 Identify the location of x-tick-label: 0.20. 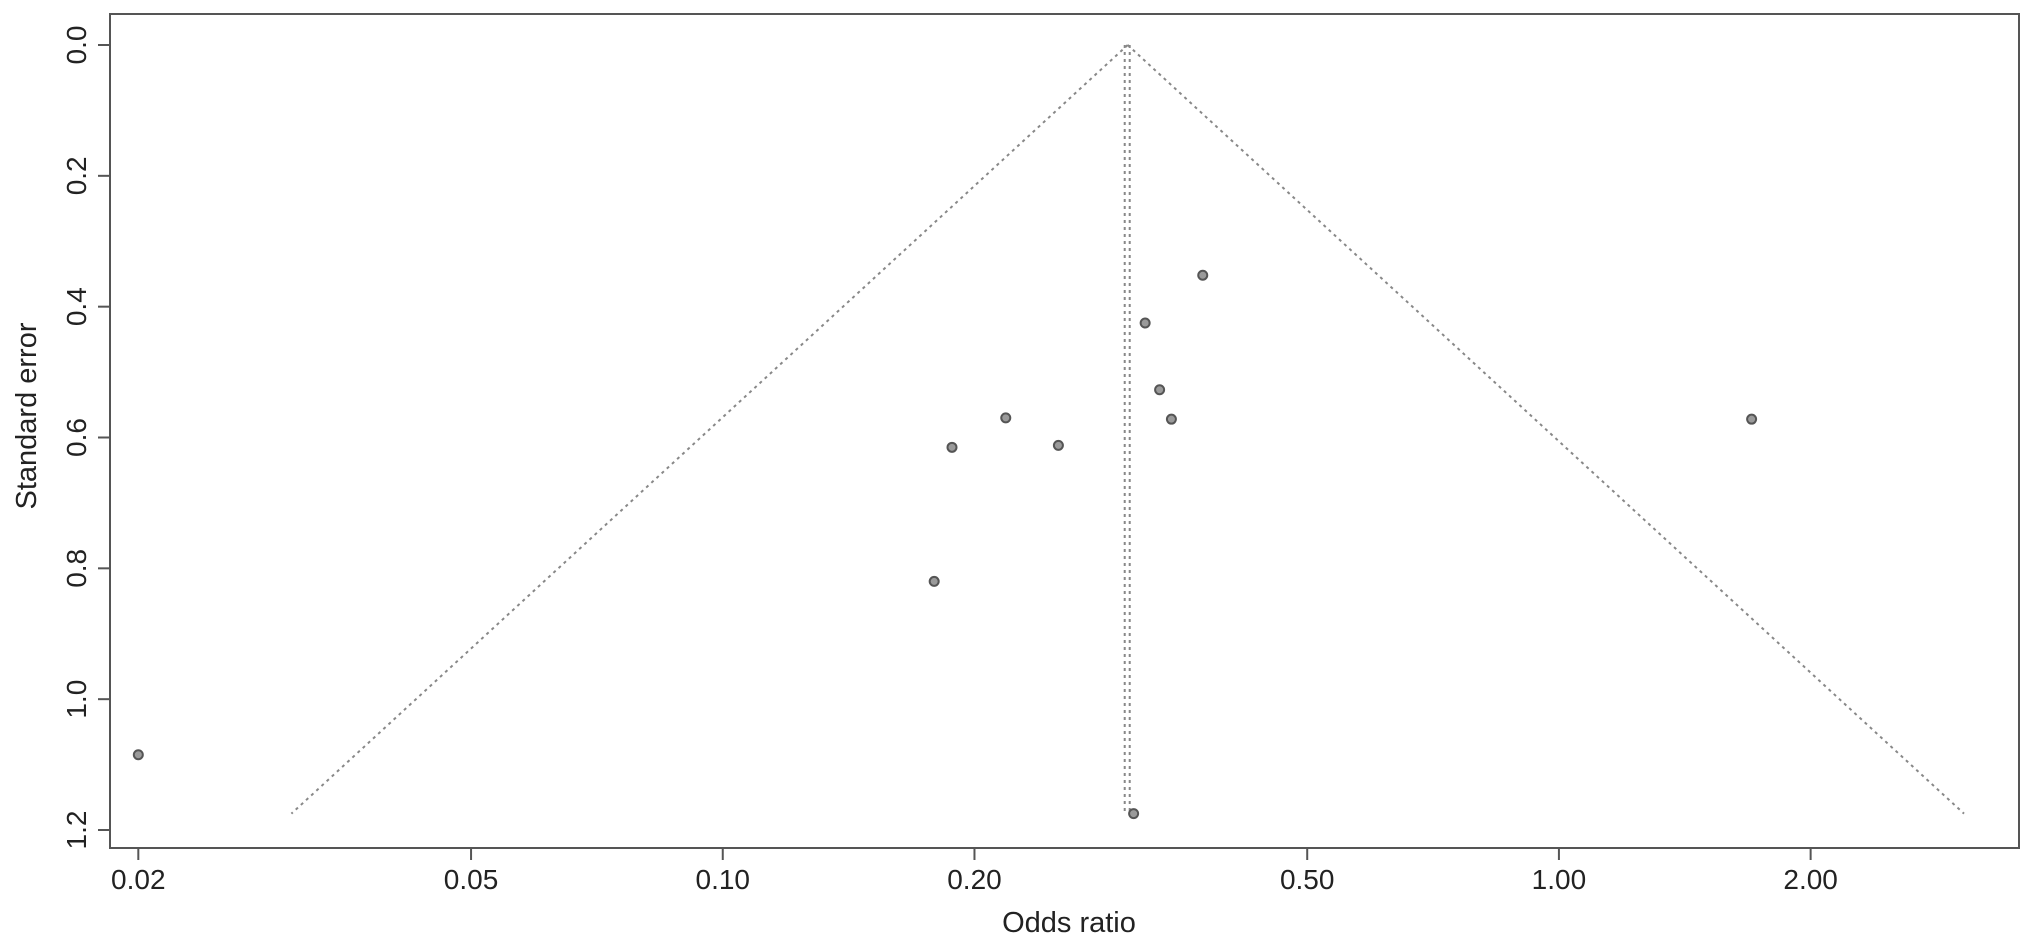
(974, 879).